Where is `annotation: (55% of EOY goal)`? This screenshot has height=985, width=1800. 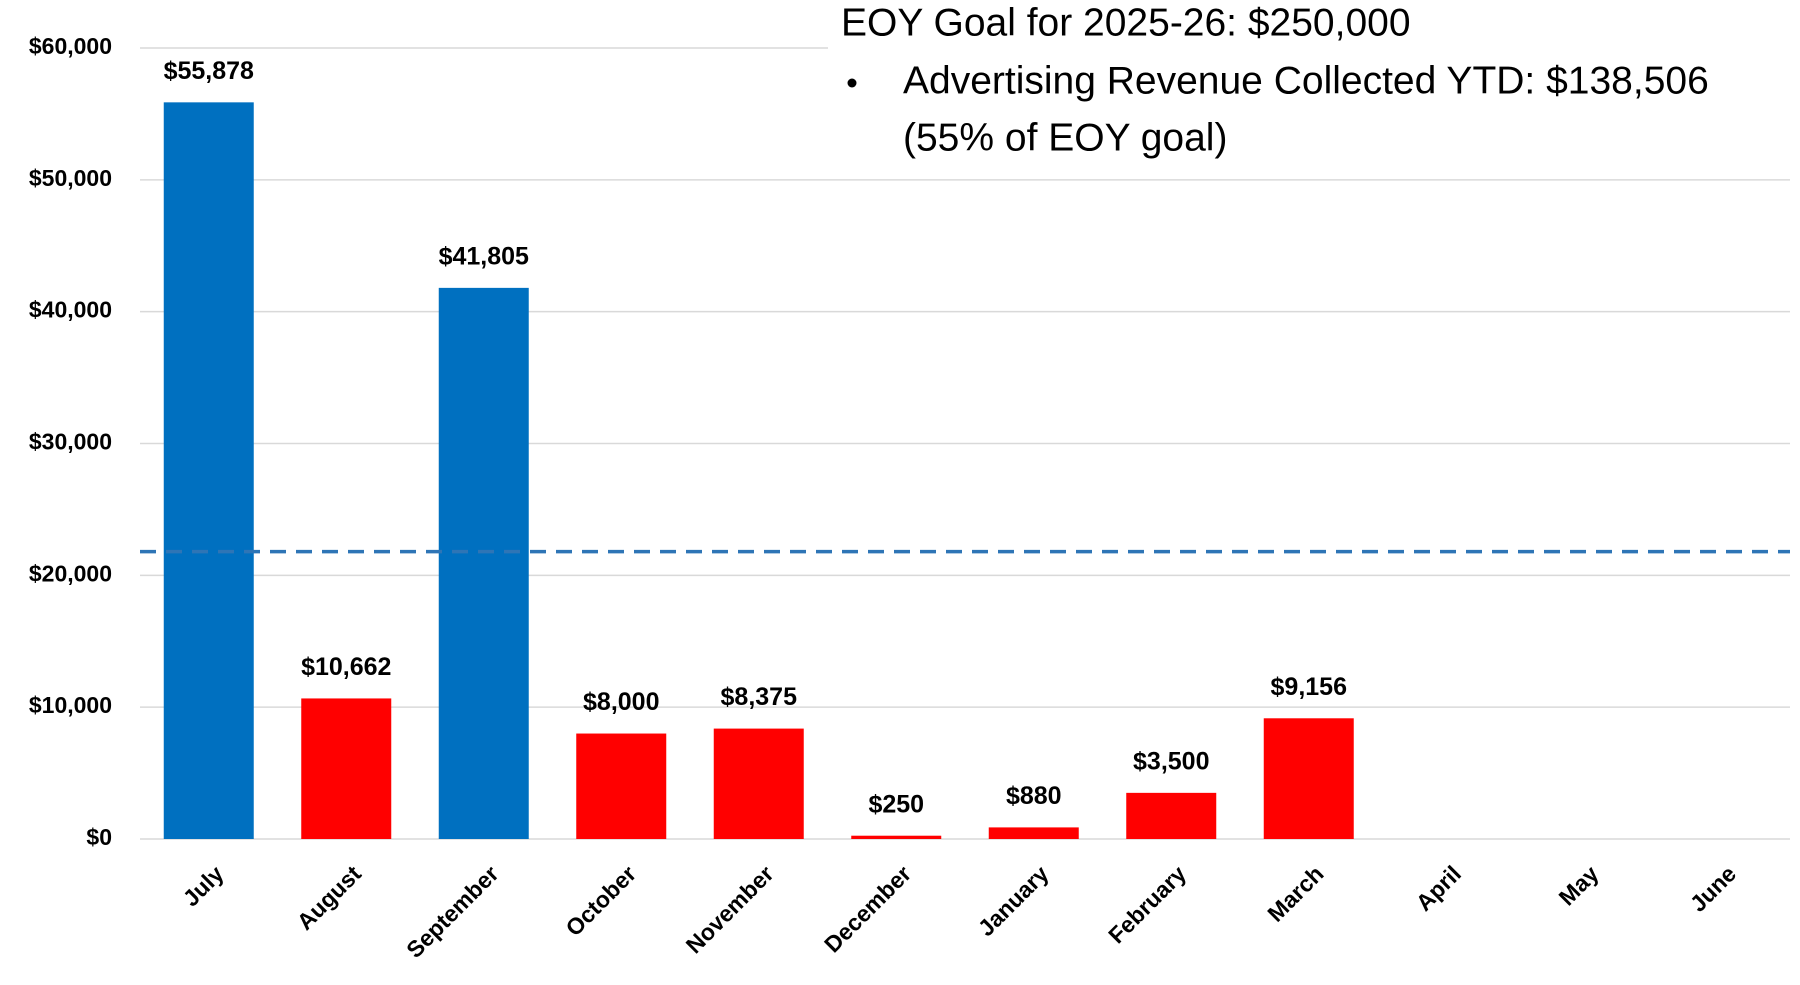 annotation: (55% of EOY goal) is located at coordinates (1065, 137).